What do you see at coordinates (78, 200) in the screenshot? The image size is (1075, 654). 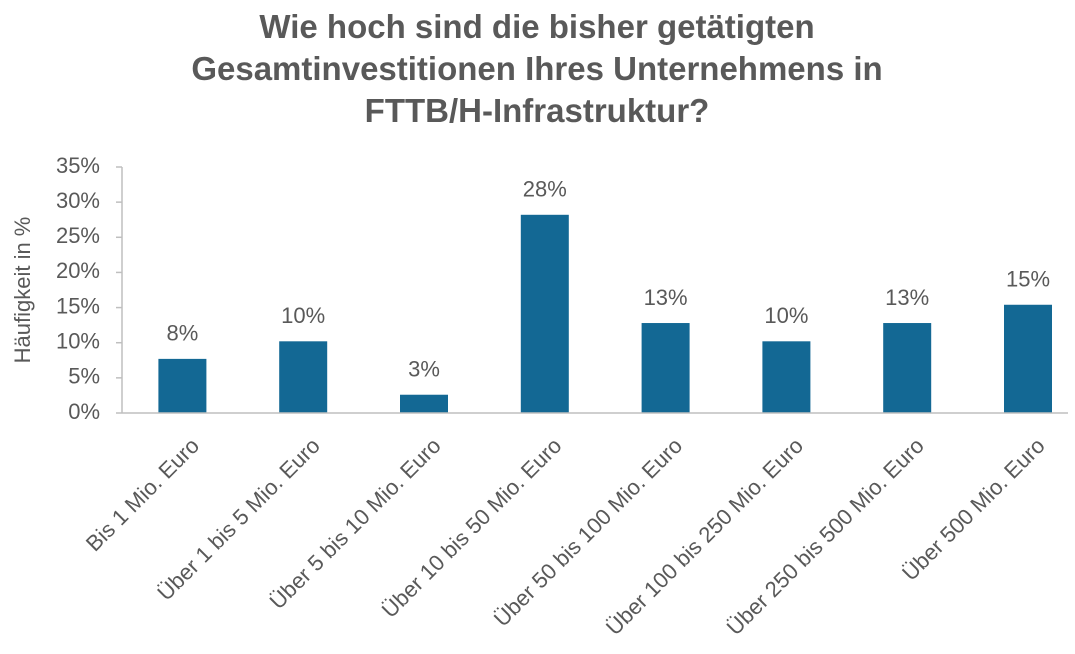 I see `y-tick-label: 30%` at bounding box center [78, 200].